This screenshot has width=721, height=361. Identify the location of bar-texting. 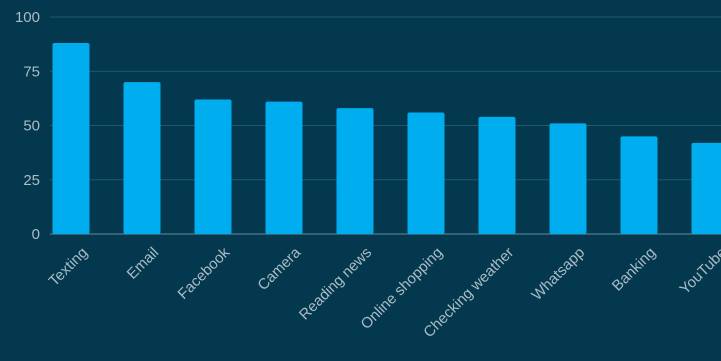
(71, 138).